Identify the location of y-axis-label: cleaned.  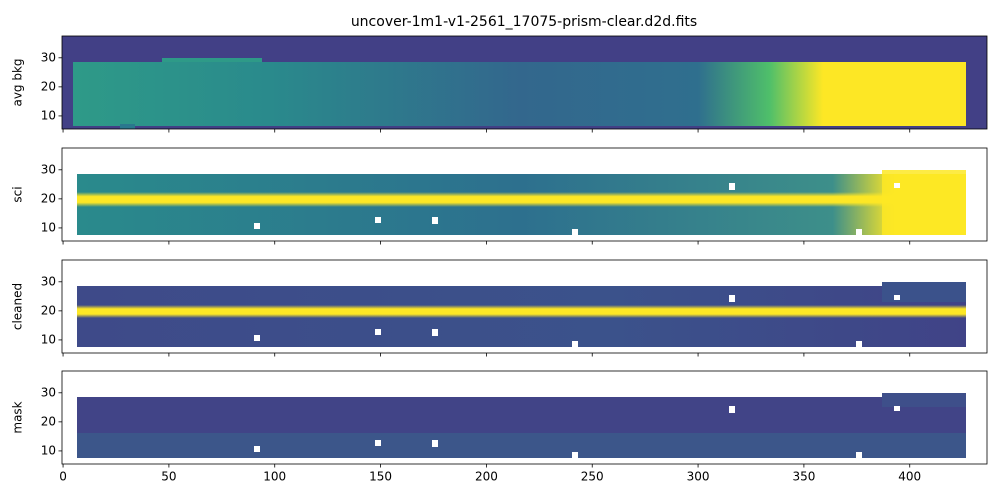
(18, 306).